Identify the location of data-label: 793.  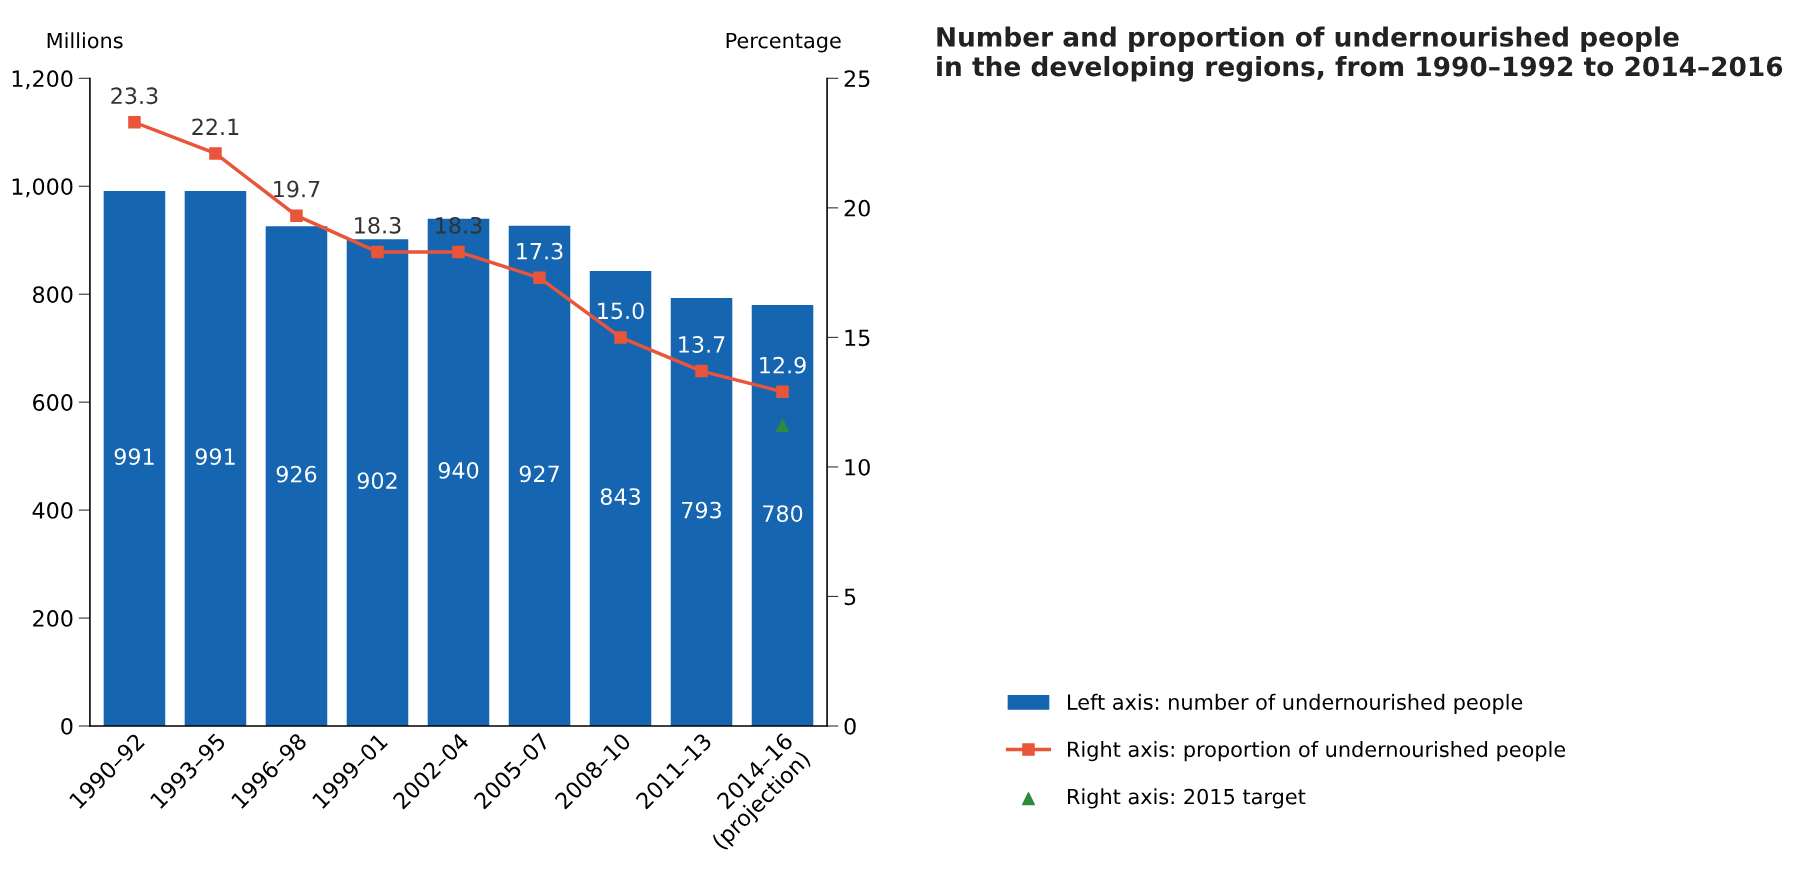
(701, 510).